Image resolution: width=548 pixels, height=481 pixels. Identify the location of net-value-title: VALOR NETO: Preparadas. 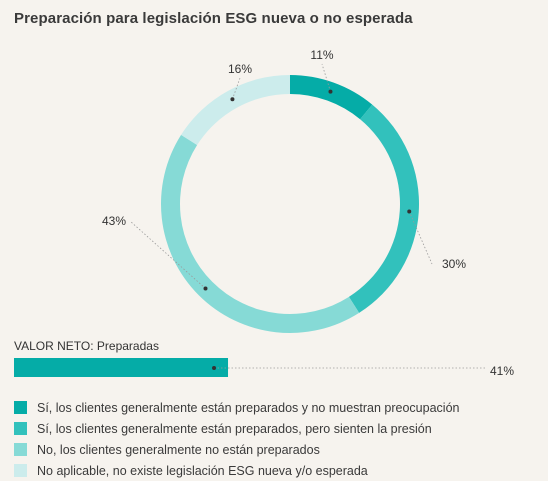
(86, 346).